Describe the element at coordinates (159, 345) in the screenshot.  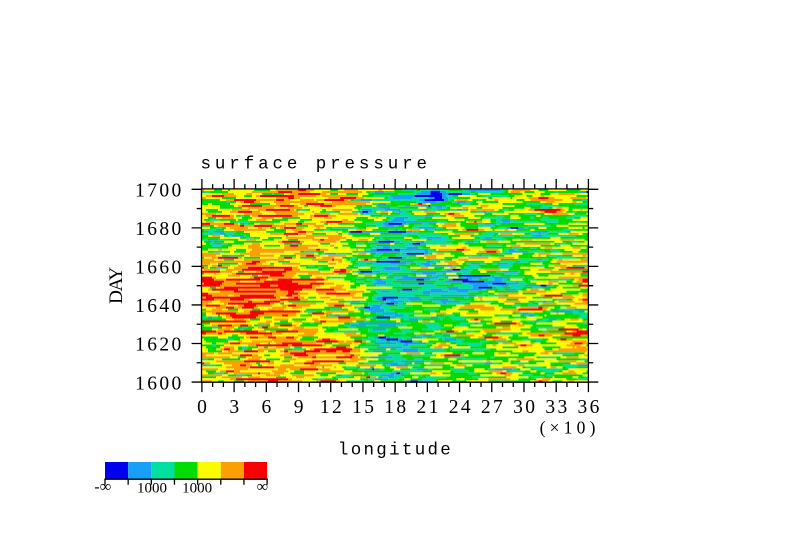
I see `svg-text: 1620` at that location.